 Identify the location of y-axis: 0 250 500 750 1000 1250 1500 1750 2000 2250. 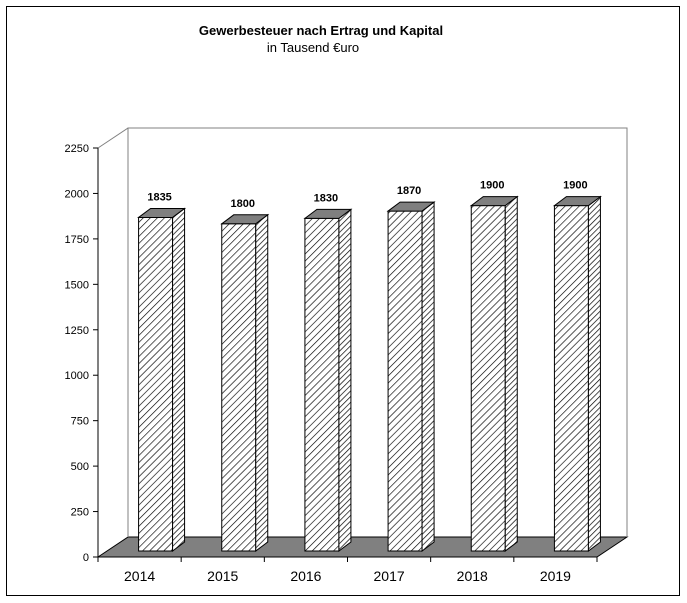
(82, 353).